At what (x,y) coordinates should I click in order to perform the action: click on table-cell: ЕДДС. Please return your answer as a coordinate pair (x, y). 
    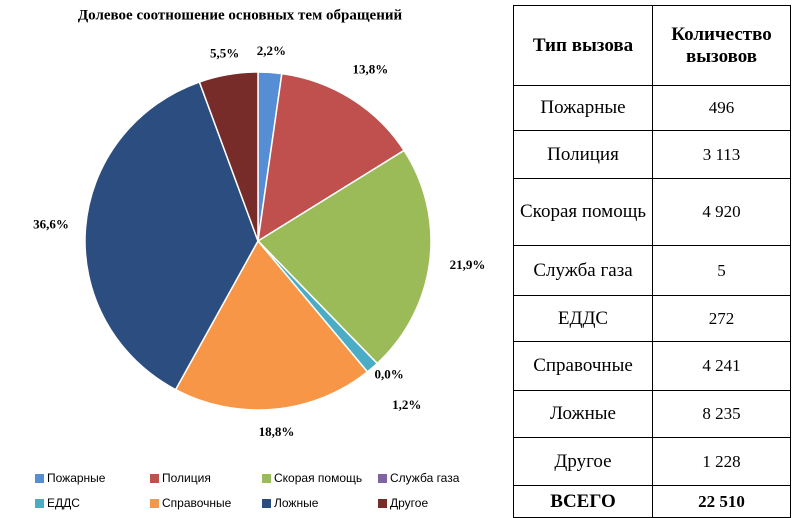
    Looking at the image, I should click on (583, 318).